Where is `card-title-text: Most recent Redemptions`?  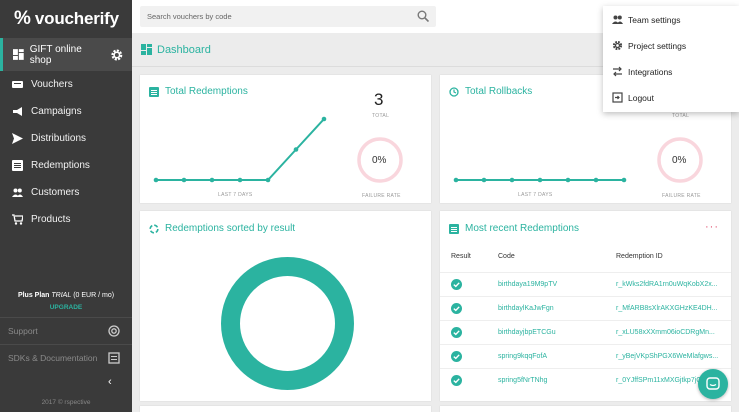 card-title-text: Most recent Redemptions is located at coordinates (522, 228).